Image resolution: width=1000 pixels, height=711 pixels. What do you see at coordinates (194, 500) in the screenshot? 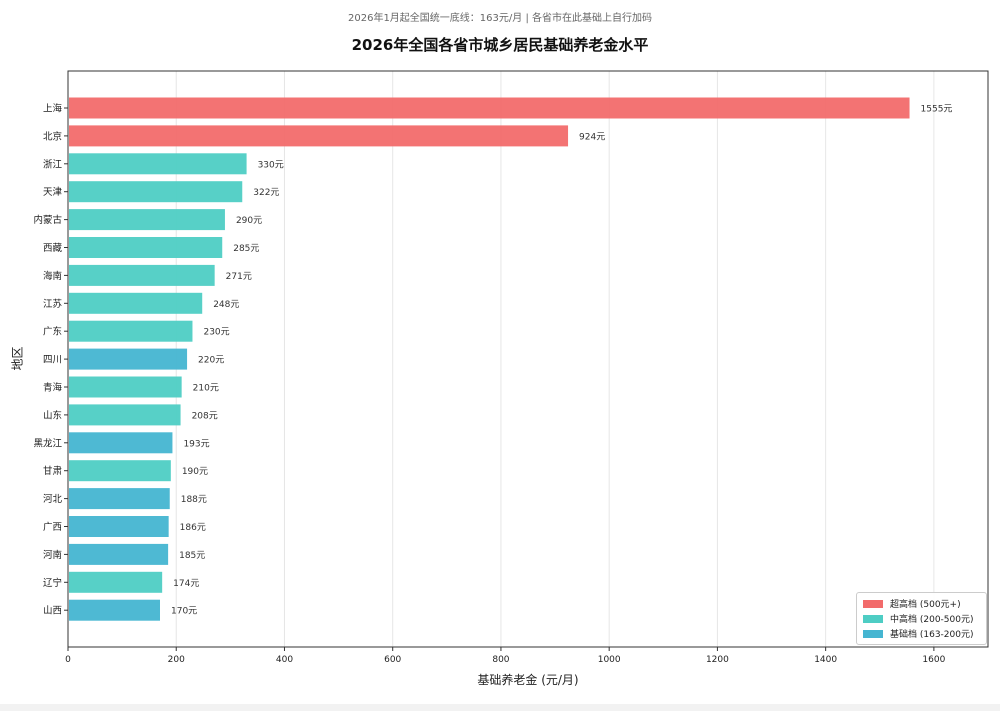
I see `value-label: 188元` at bounding box center [194, 500].